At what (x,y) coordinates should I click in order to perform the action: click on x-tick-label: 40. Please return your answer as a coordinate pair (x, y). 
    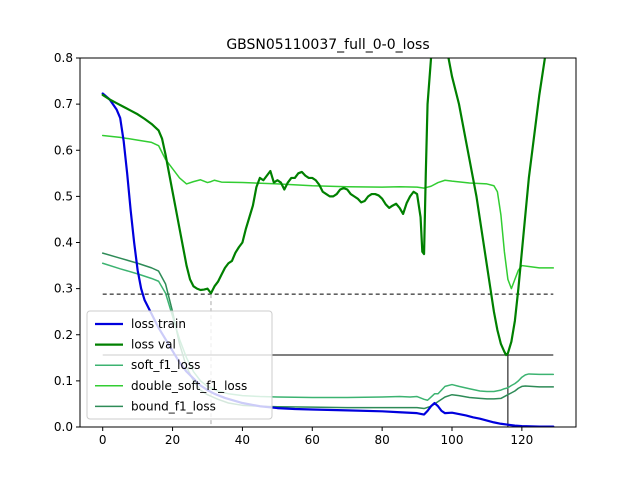
    Looking at the image, I should click on (242, 440).